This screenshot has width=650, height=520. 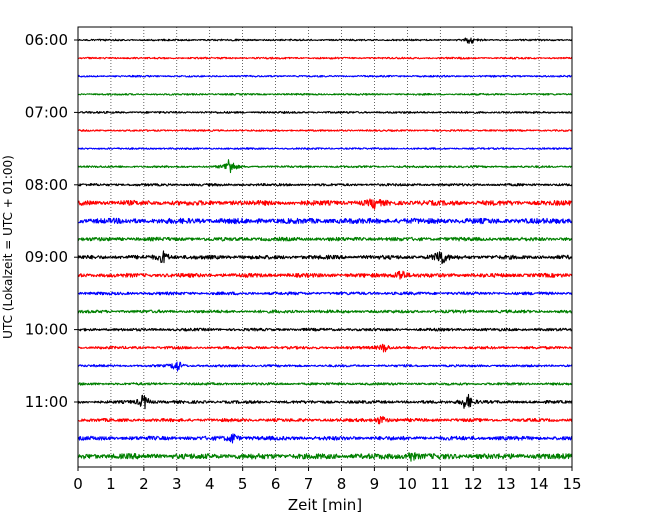 I want to click on x-tick-label: 7, so click(x=309, y=484).